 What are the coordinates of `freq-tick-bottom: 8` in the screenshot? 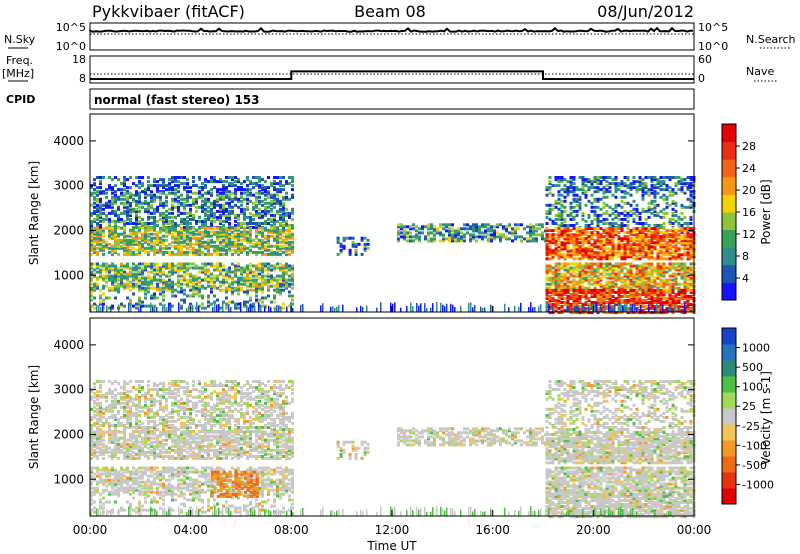 It's located at (82, 78).